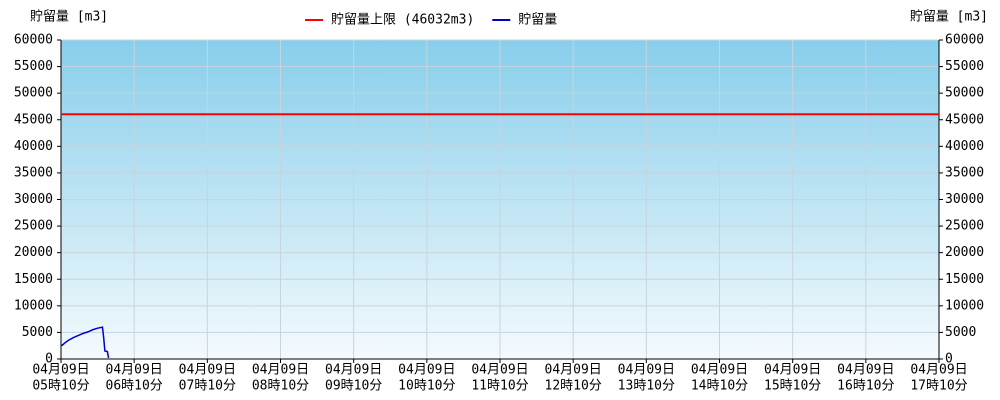 This screenshot has height=400, width=1000. What do you see at coordinates (964, 252) in the screenshot?
I see `y2-tick-label: 20000` at bounding box center [964, 252].